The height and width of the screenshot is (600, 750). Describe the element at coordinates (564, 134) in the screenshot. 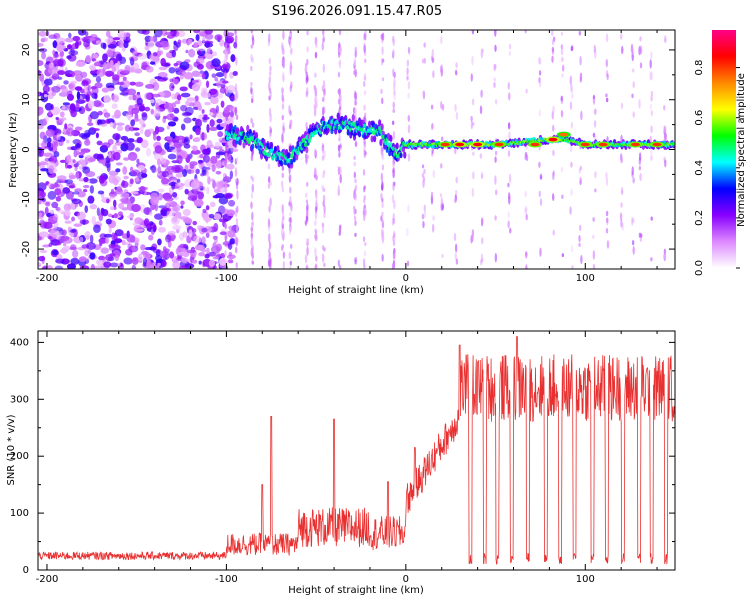

I see `heatmap-peak-core` at that location.